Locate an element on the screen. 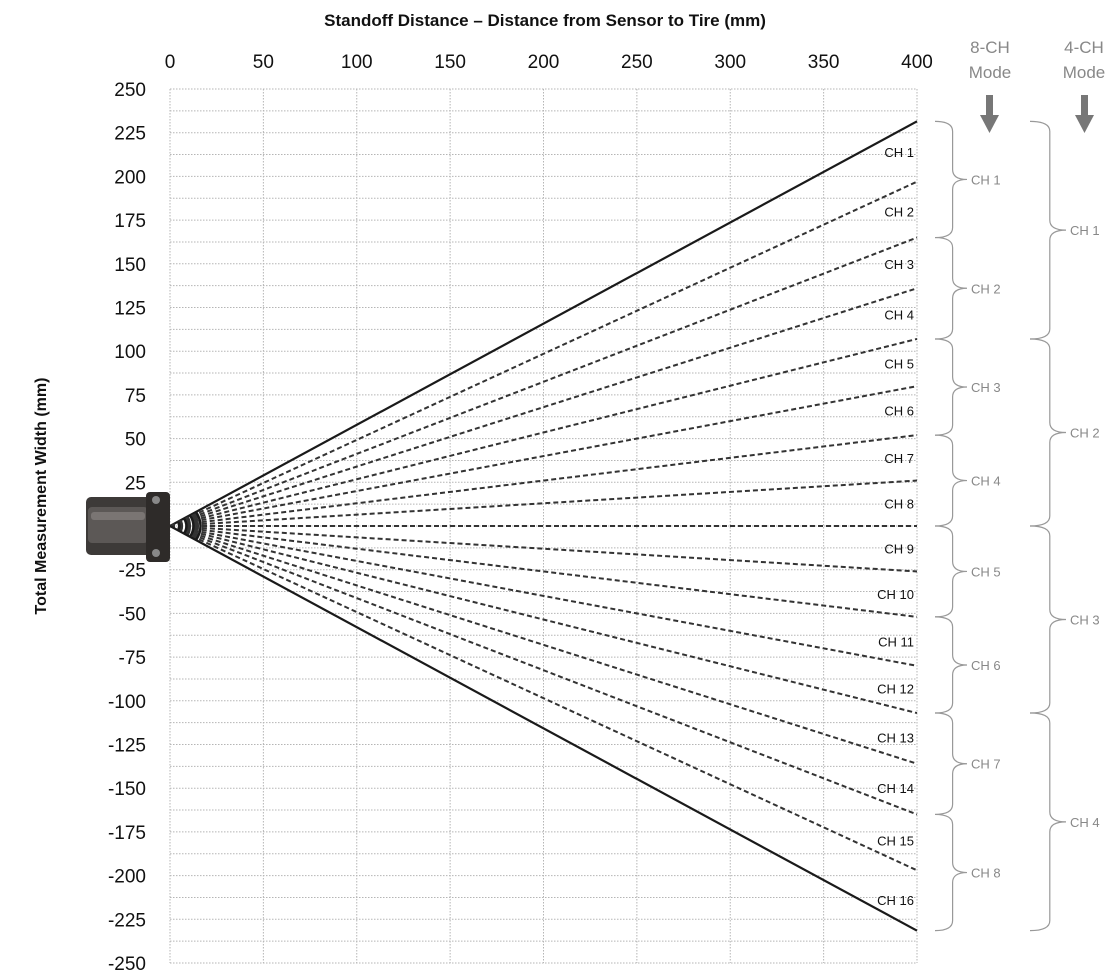 The height and width of the screenshot is (977, 1117). x-tick-label: 250 is located at coordinates (637, 62).